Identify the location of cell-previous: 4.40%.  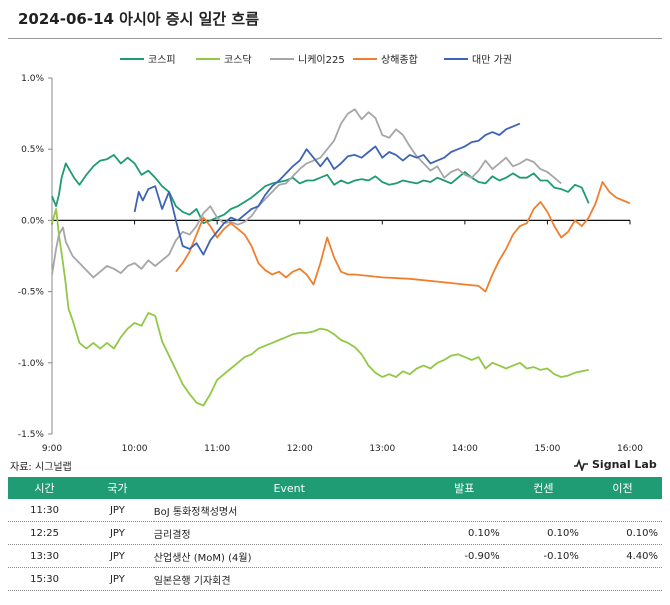
(622, 556).